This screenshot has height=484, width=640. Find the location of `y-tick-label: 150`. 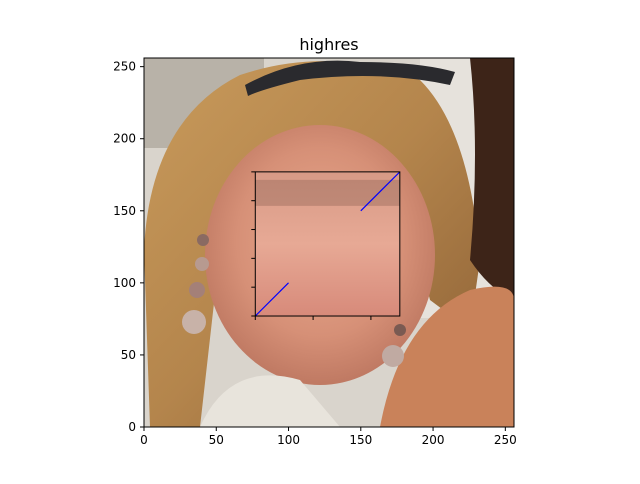

y-tick-label: 150 is located at coordinates (124, 211).